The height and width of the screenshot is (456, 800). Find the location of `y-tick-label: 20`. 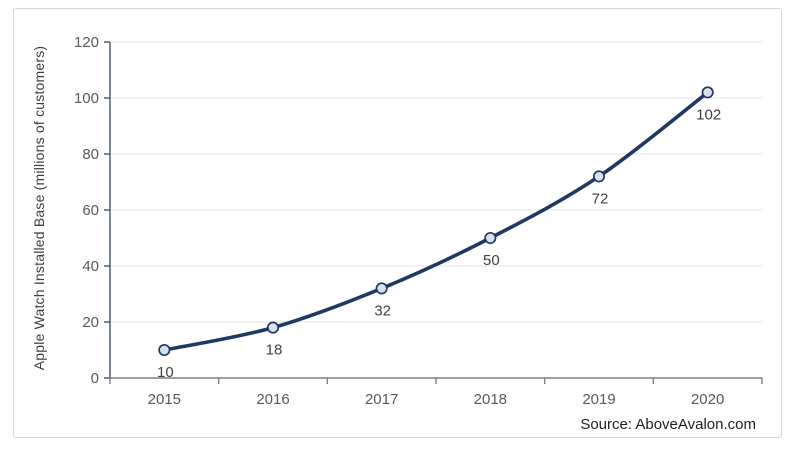

y-tick-label: 20 is located at coordinates (90, 322).